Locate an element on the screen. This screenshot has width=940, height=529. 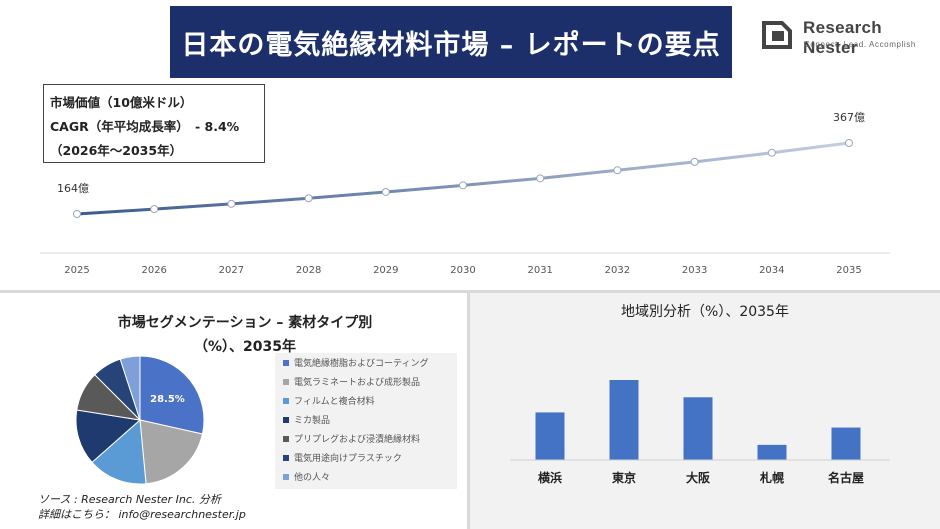
bar-category-label: 東京 is located at coordinates (624, 477).